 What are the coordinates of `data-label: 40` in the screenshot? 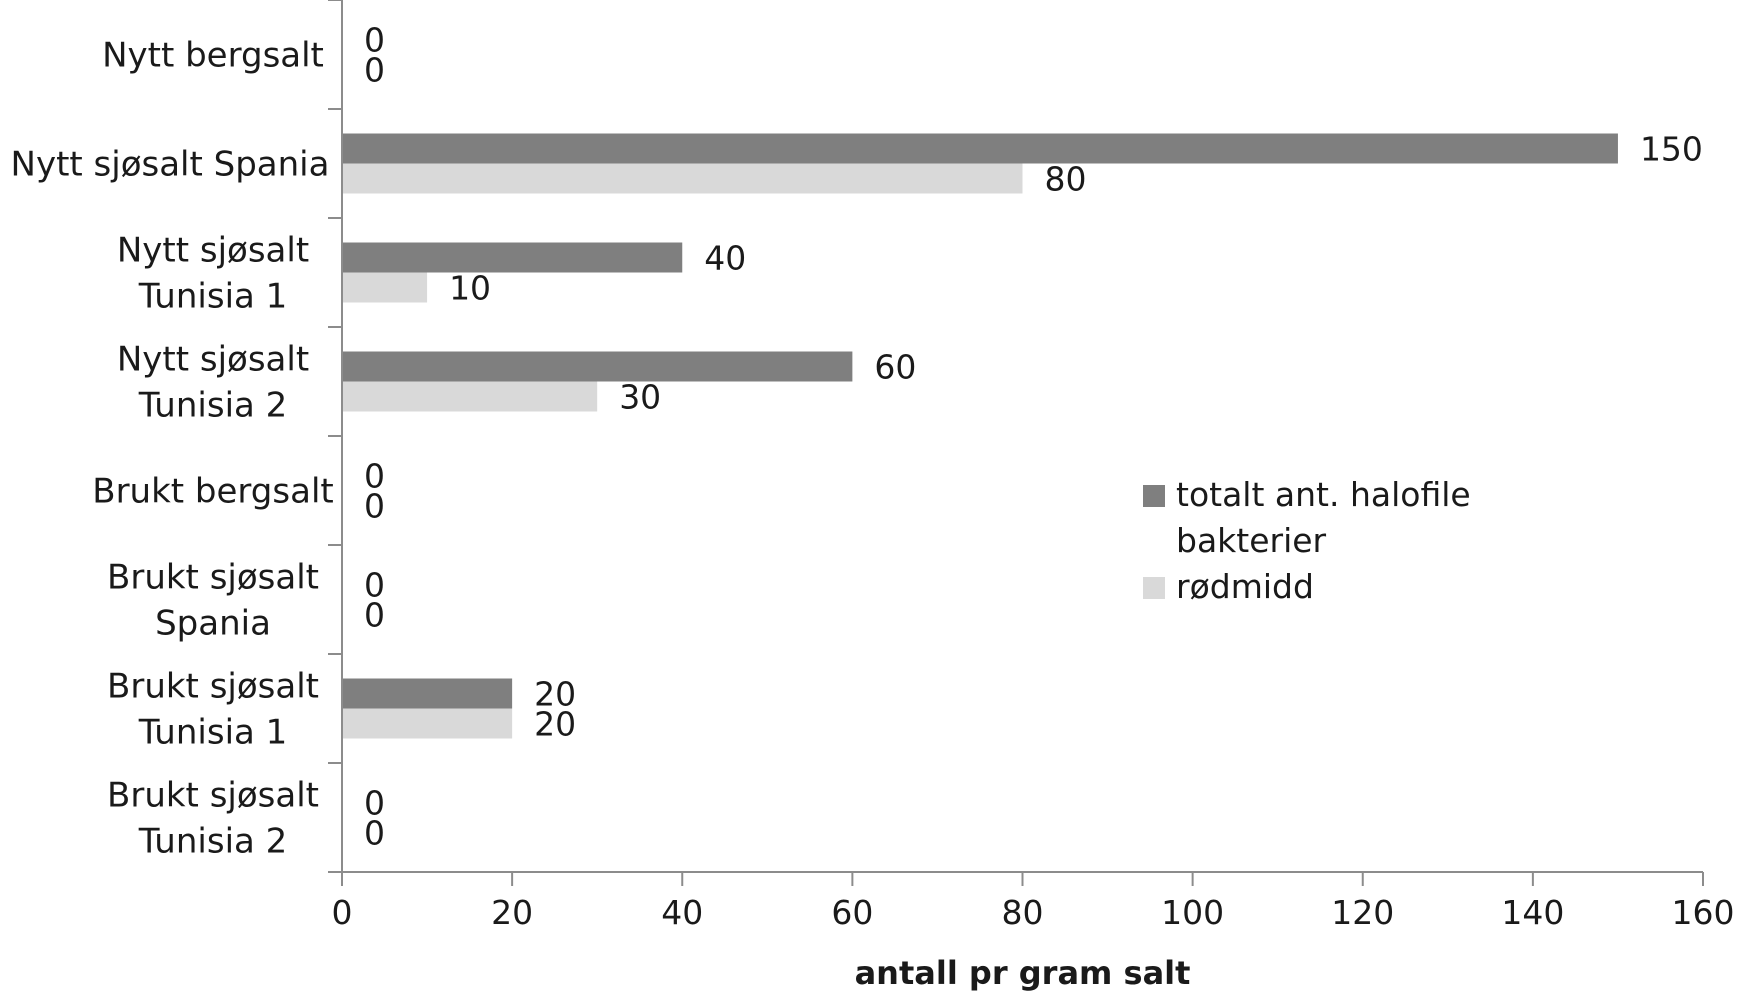 It's located at (725, 258).